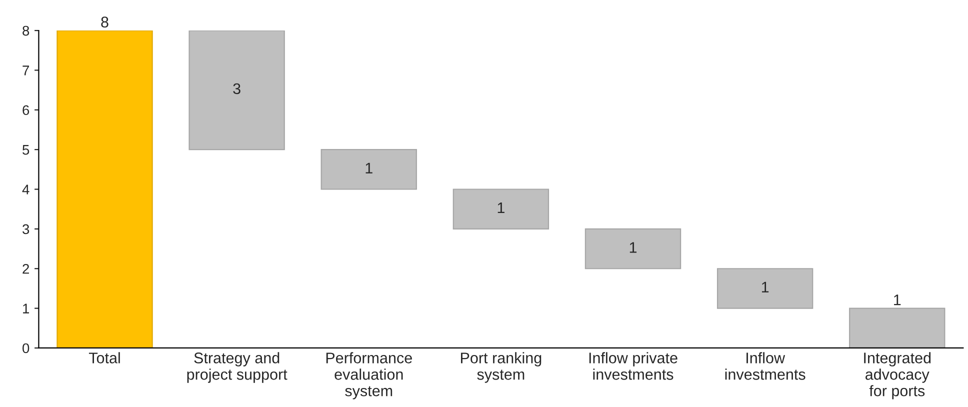  What do you see at coordinates (369, 376) in the screenshot?
I see `x-tick-label: Performance evaluation system` at bounding box center [369, 376].